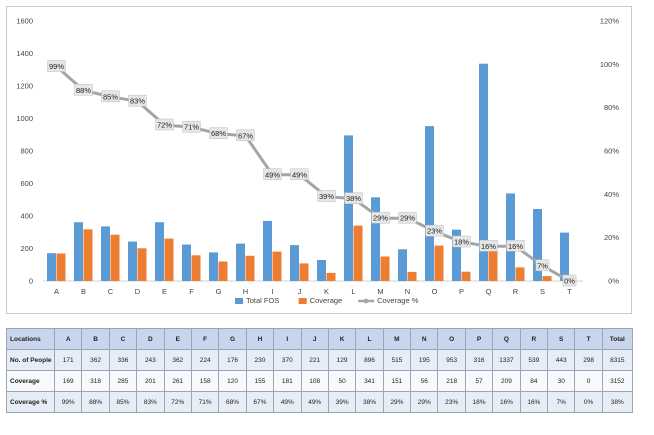 The width and height of the screenshot is (654, 435). Describe the element at coordinates (397, 360) in the screenshot. I see `table-cell: 515` at that location.